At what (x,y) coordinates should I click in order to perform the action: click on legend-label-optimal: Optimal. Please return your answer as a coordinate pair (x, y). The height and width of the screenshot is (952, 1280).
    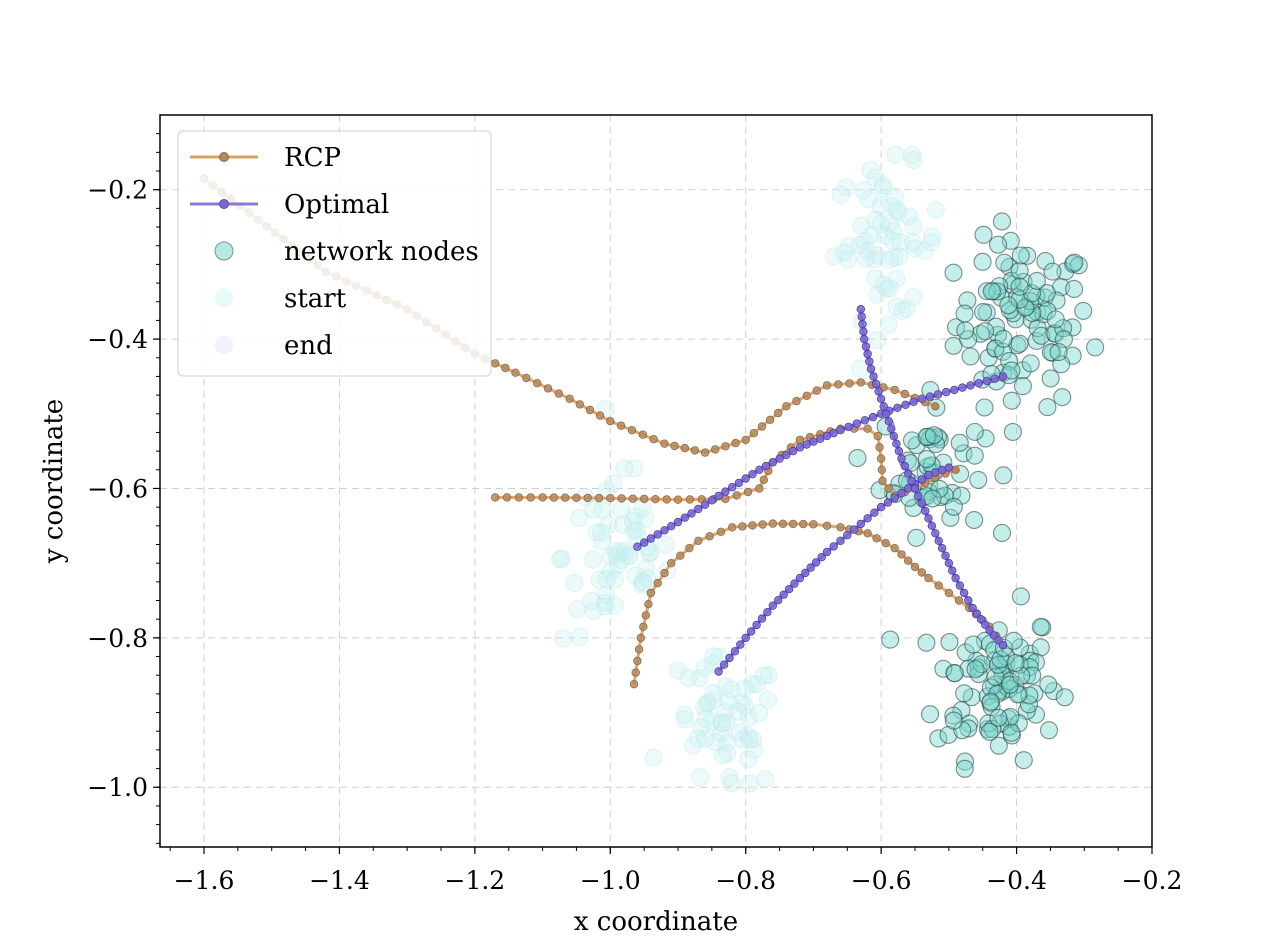
    Looking at the image, I should click on (336, 205).